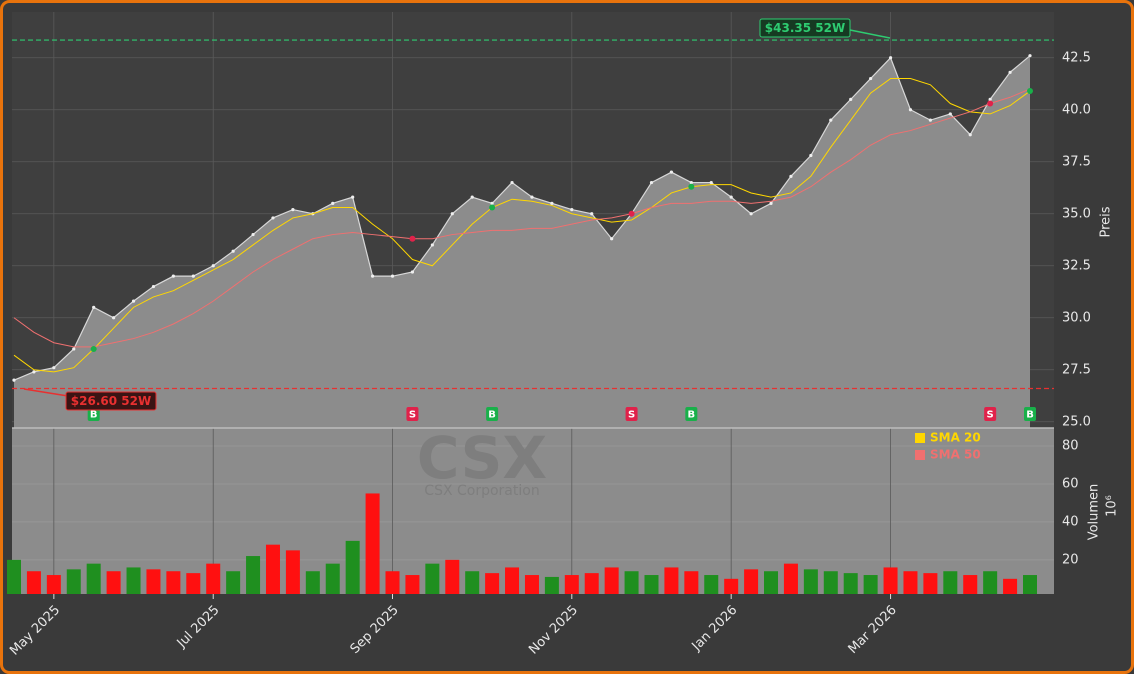 The height and width of the screenshot is (674, 1134). I want to click on y-tick-label: 32.5, so click(1076, 265).